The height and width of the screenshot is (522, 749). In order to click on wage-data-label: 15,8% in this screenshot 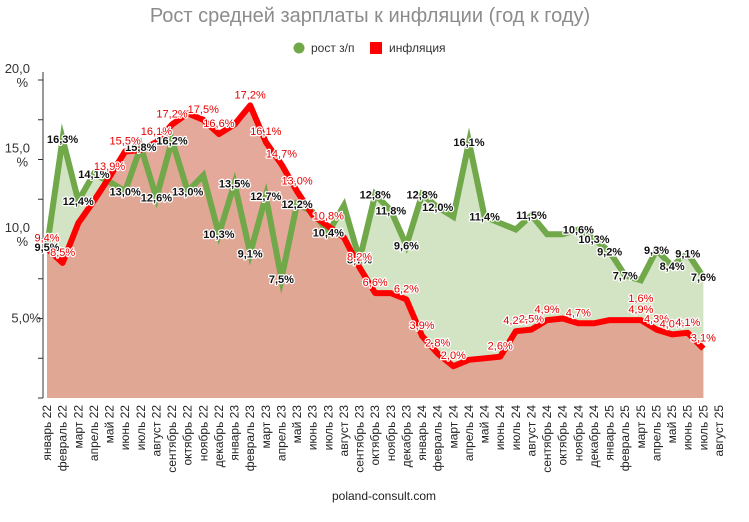, I will do `click(140, 148)`.